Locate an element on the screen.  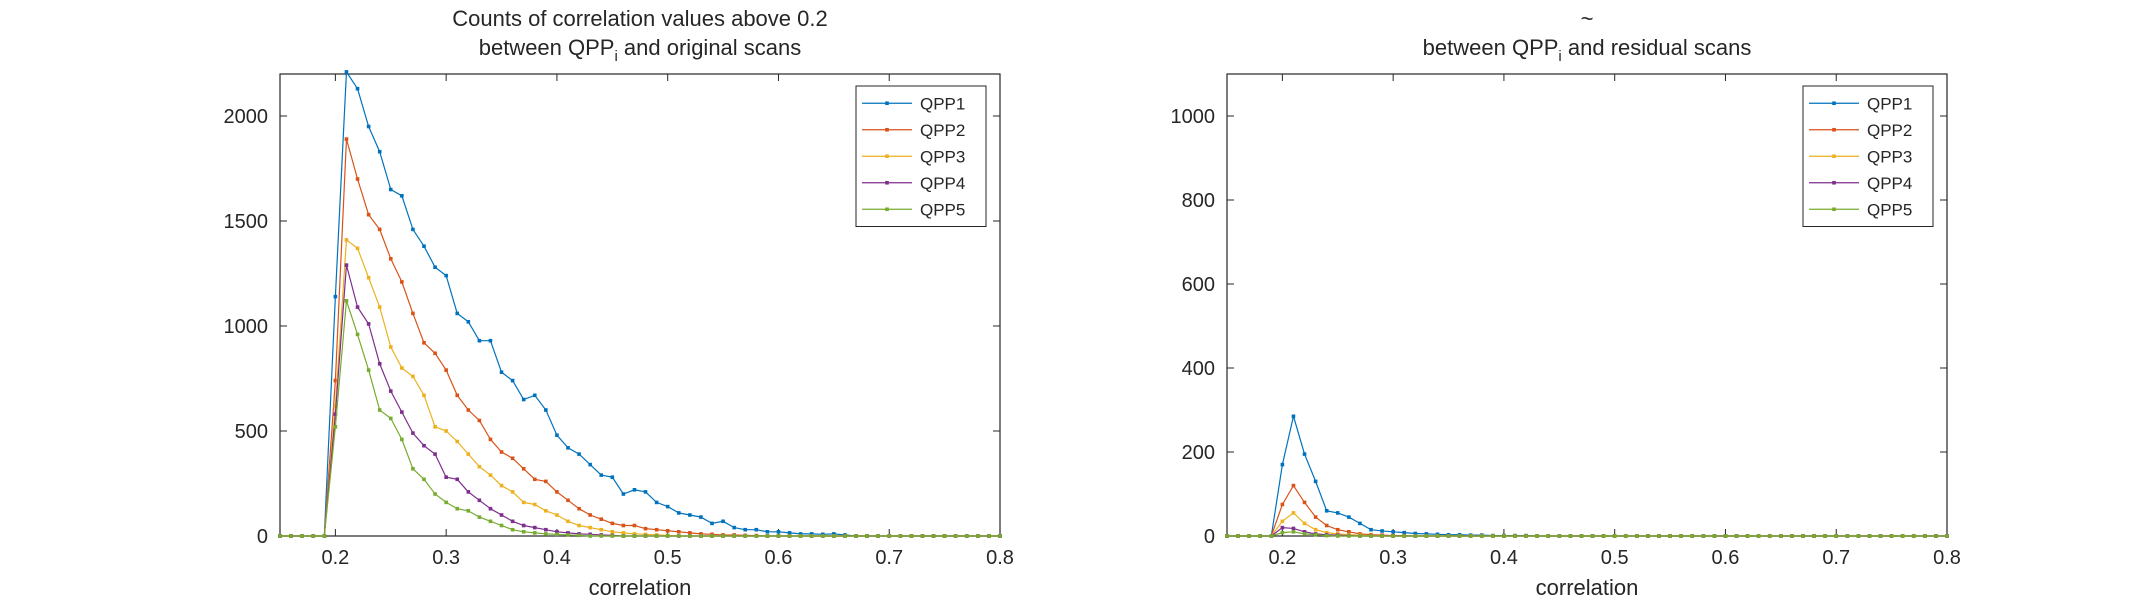
right-chart-y-tick-label: 0 is located at coordinates (1209, 537).